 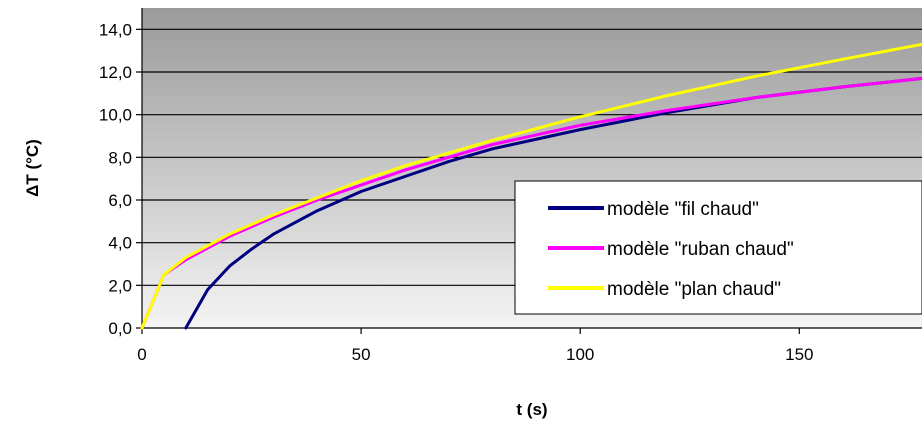 What do you see at coordinates (120, 200) in the screenshot?
I see `y-tick-label: 6,0` at bounding box center [120, 200].